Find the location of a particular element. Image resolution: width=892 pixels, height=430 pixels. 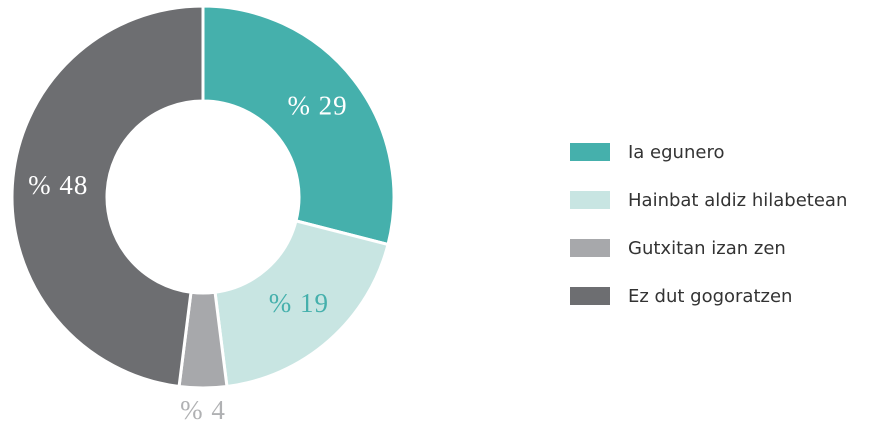

value-label: % 19 is located at coordinates (299, 303).